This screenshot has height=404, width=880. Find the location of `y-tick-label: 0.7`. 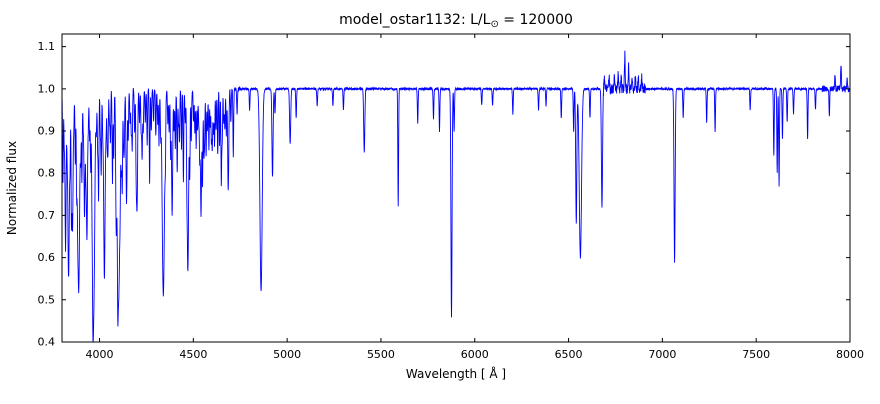

y-tick-label: 0.7 is located at coordinates (47, 215).